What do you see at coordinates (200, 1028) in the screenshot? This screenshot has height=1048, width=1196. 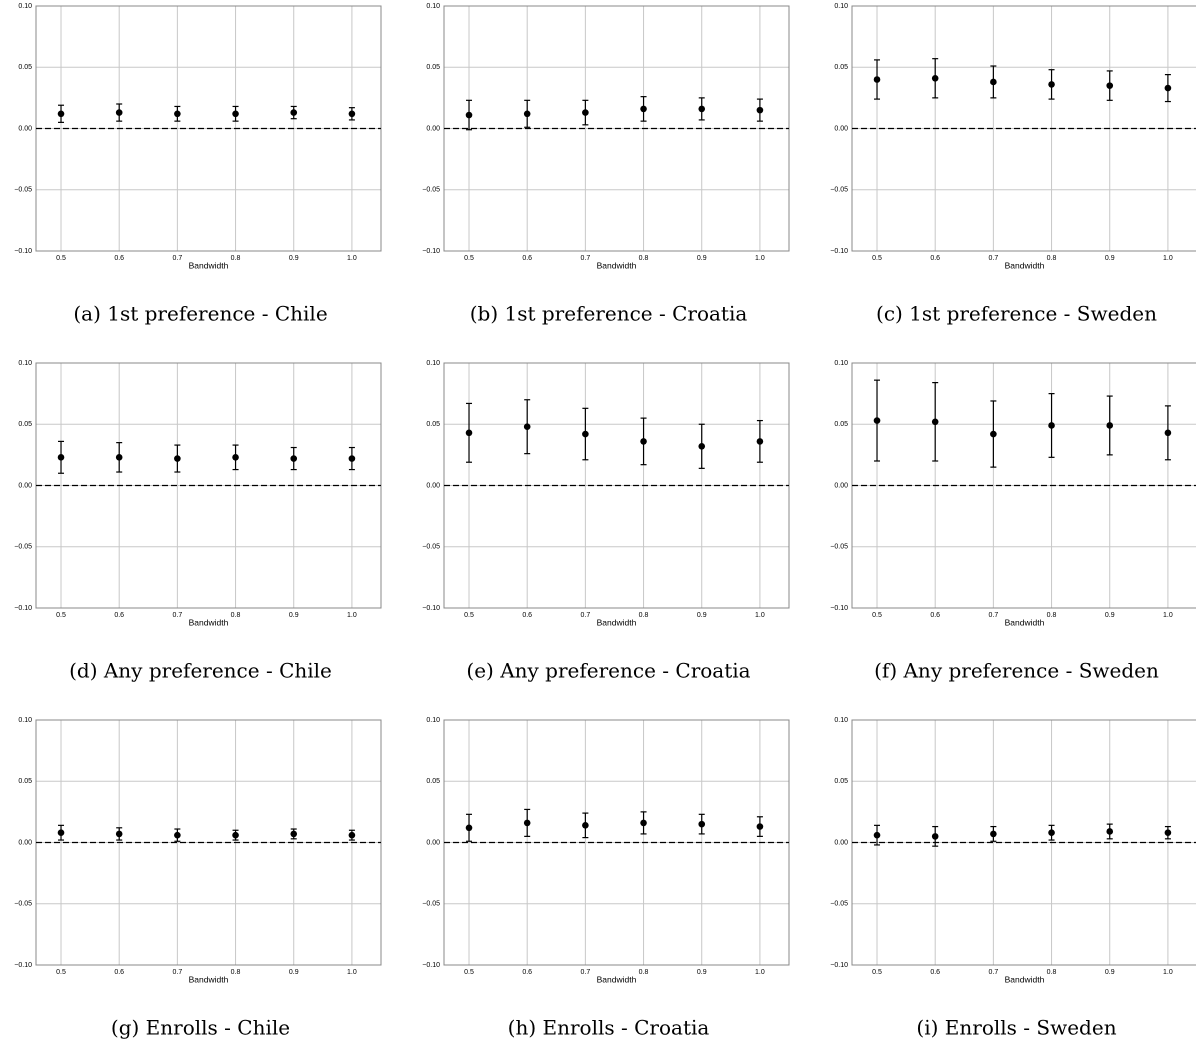 I see `caption: (g) Enrolls - Chile` at bounding box center [200, 1028].